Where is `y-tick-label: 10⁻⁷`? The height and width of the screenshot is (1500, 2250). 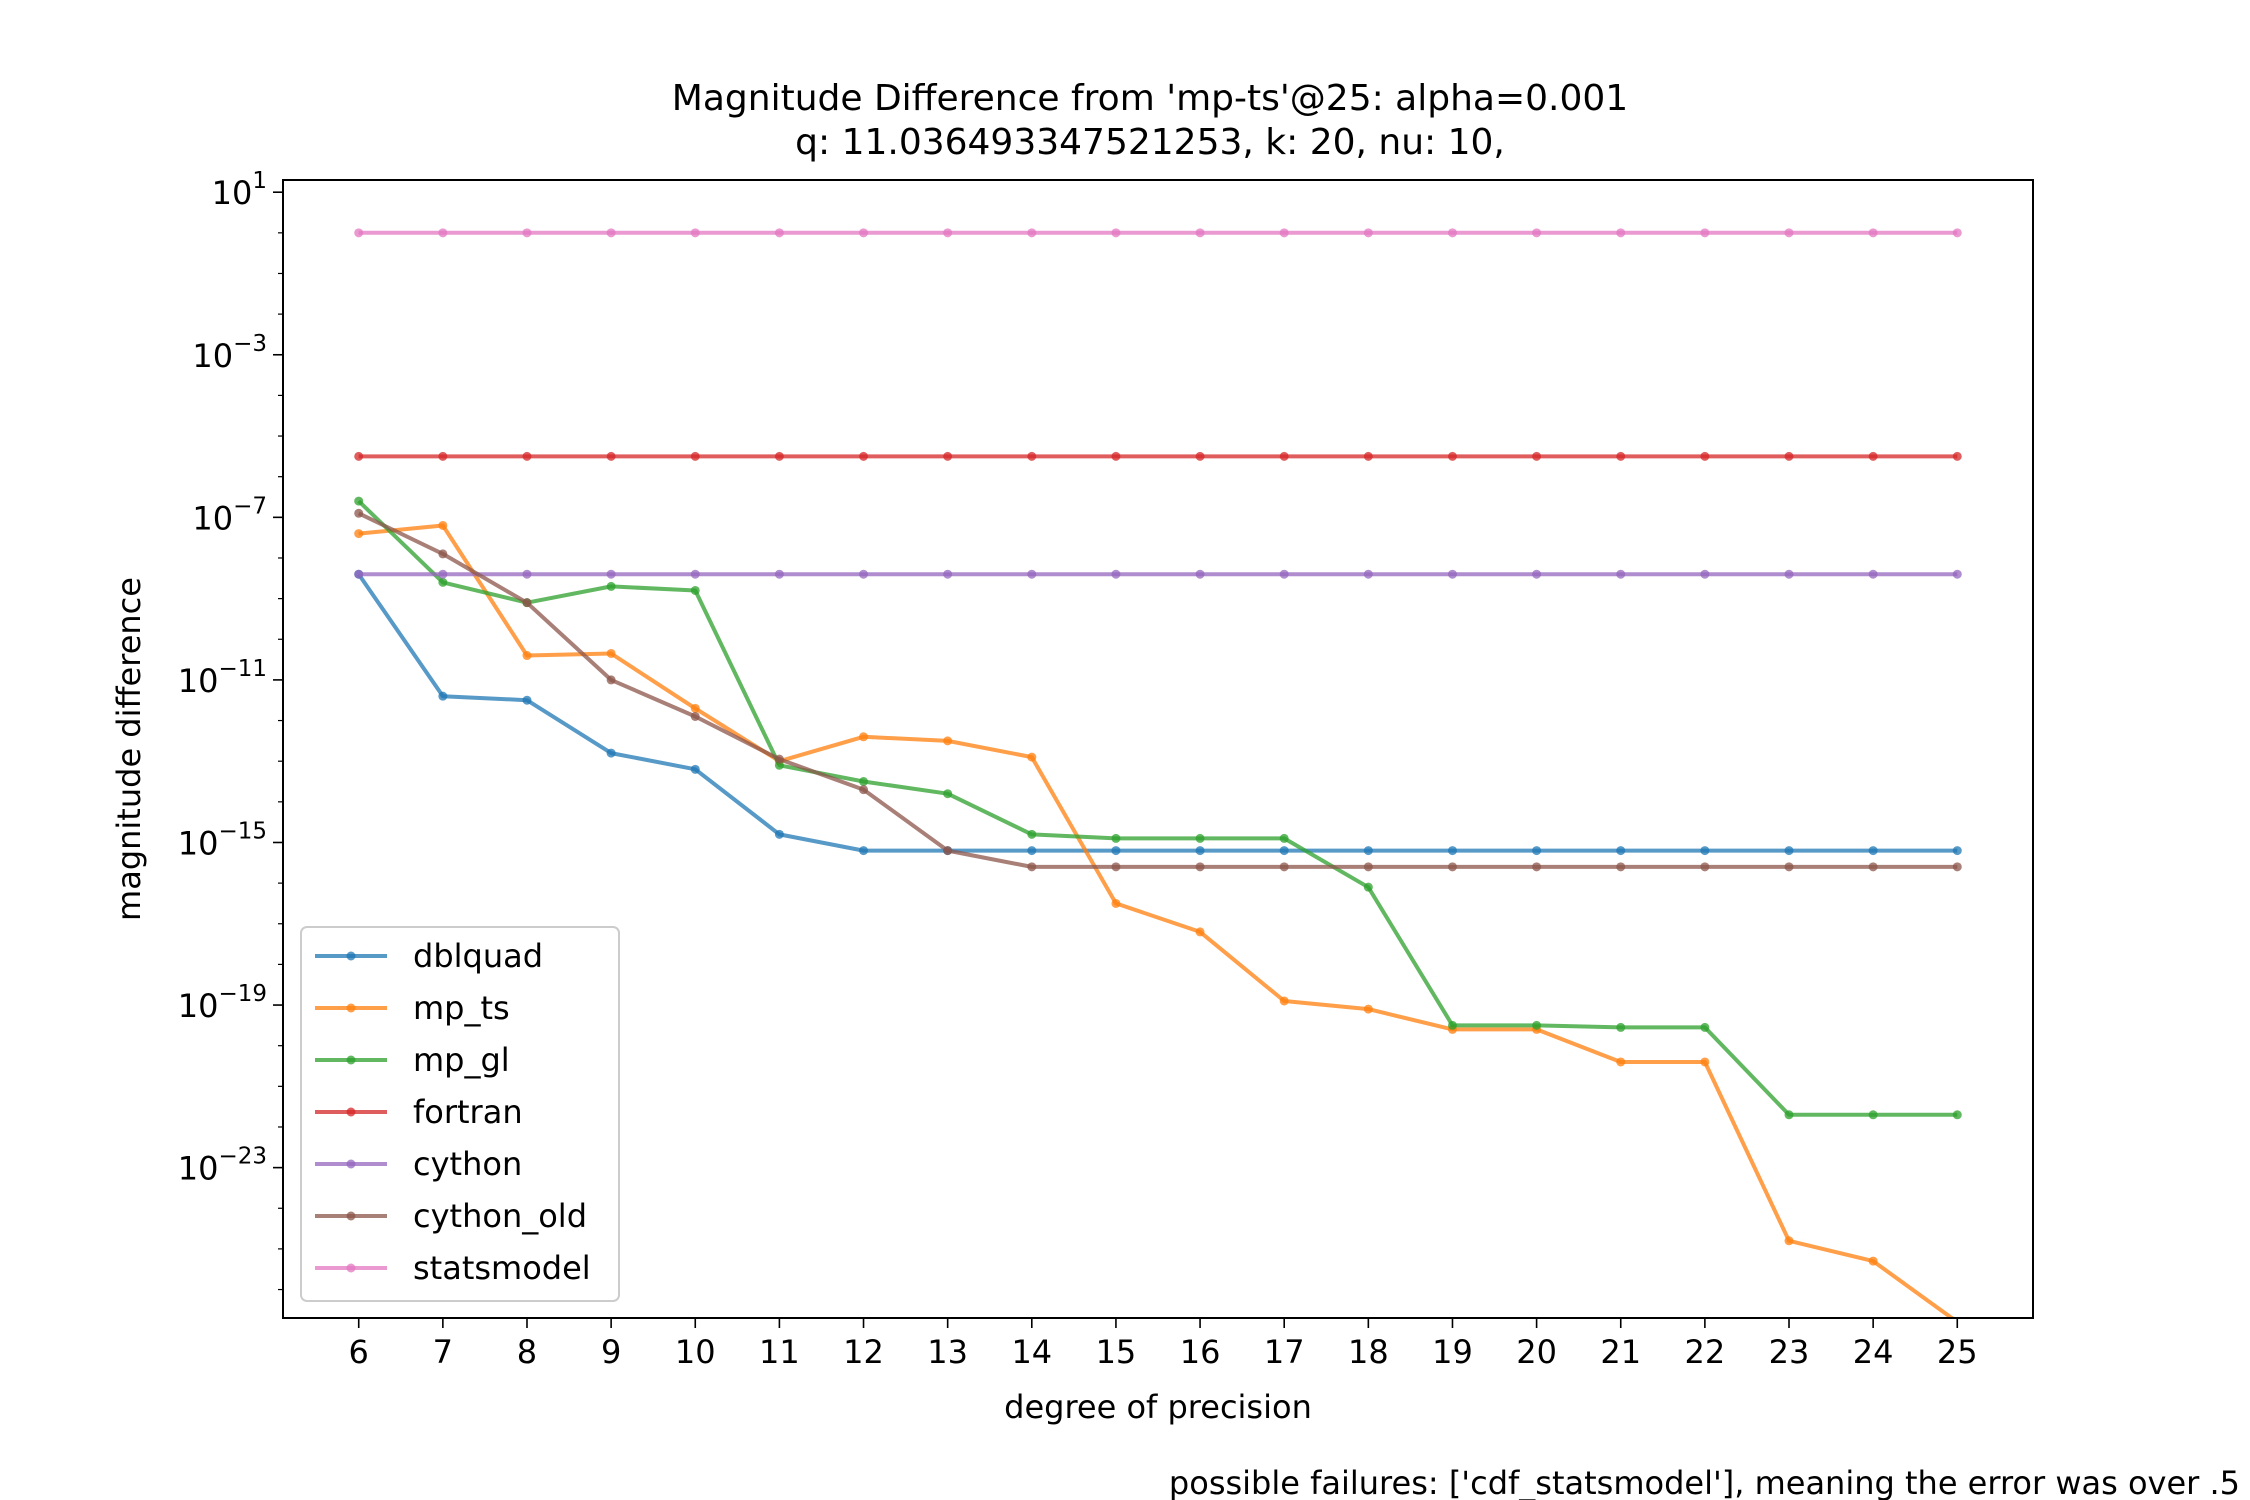 y-tick-label: 10⁻⁷ is located at coordinates (229, 515).